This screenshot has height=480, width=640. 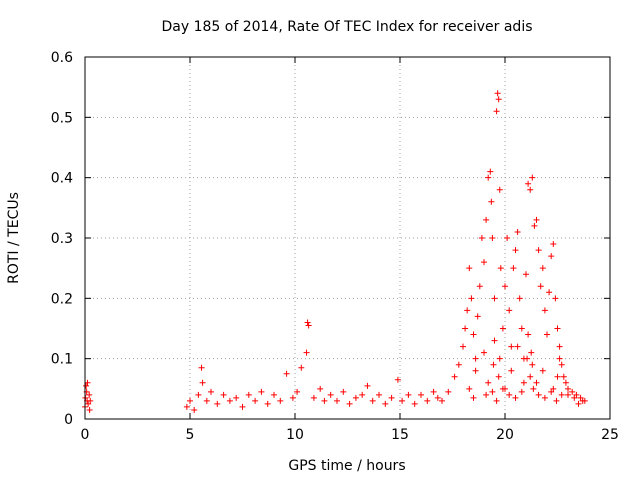 What do you see at coordinates (62, 118) in the screenshot?
I see `y-tick-label: 0.5` at bounding box center [62, 118].